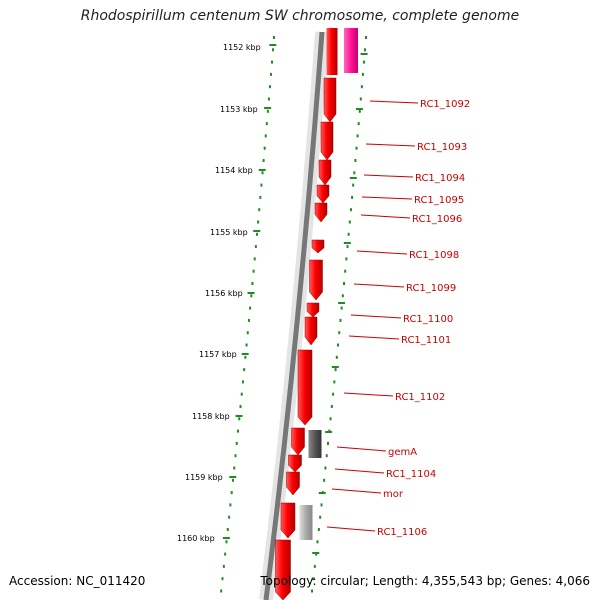 This screenshot has width=600, height=600. I want to click on kbp-label: 1153 kbp, so click(239, 109).